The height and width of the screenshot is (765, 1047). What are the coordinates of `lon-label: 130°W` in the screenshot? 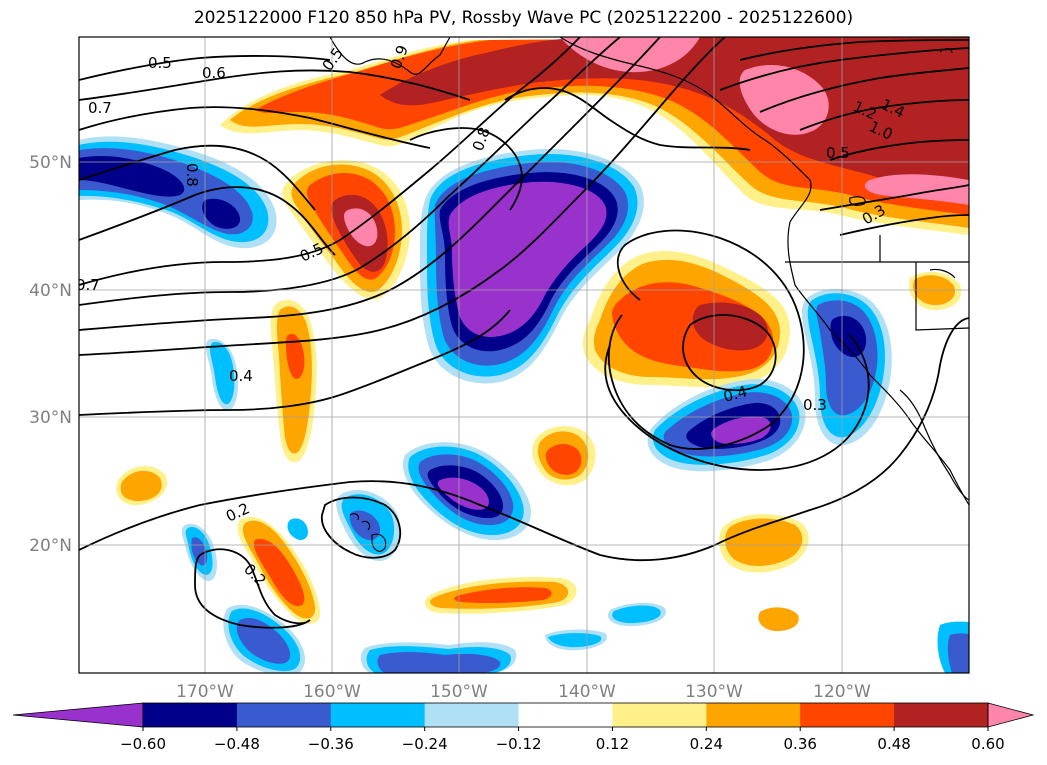 It's located at (714, 692).